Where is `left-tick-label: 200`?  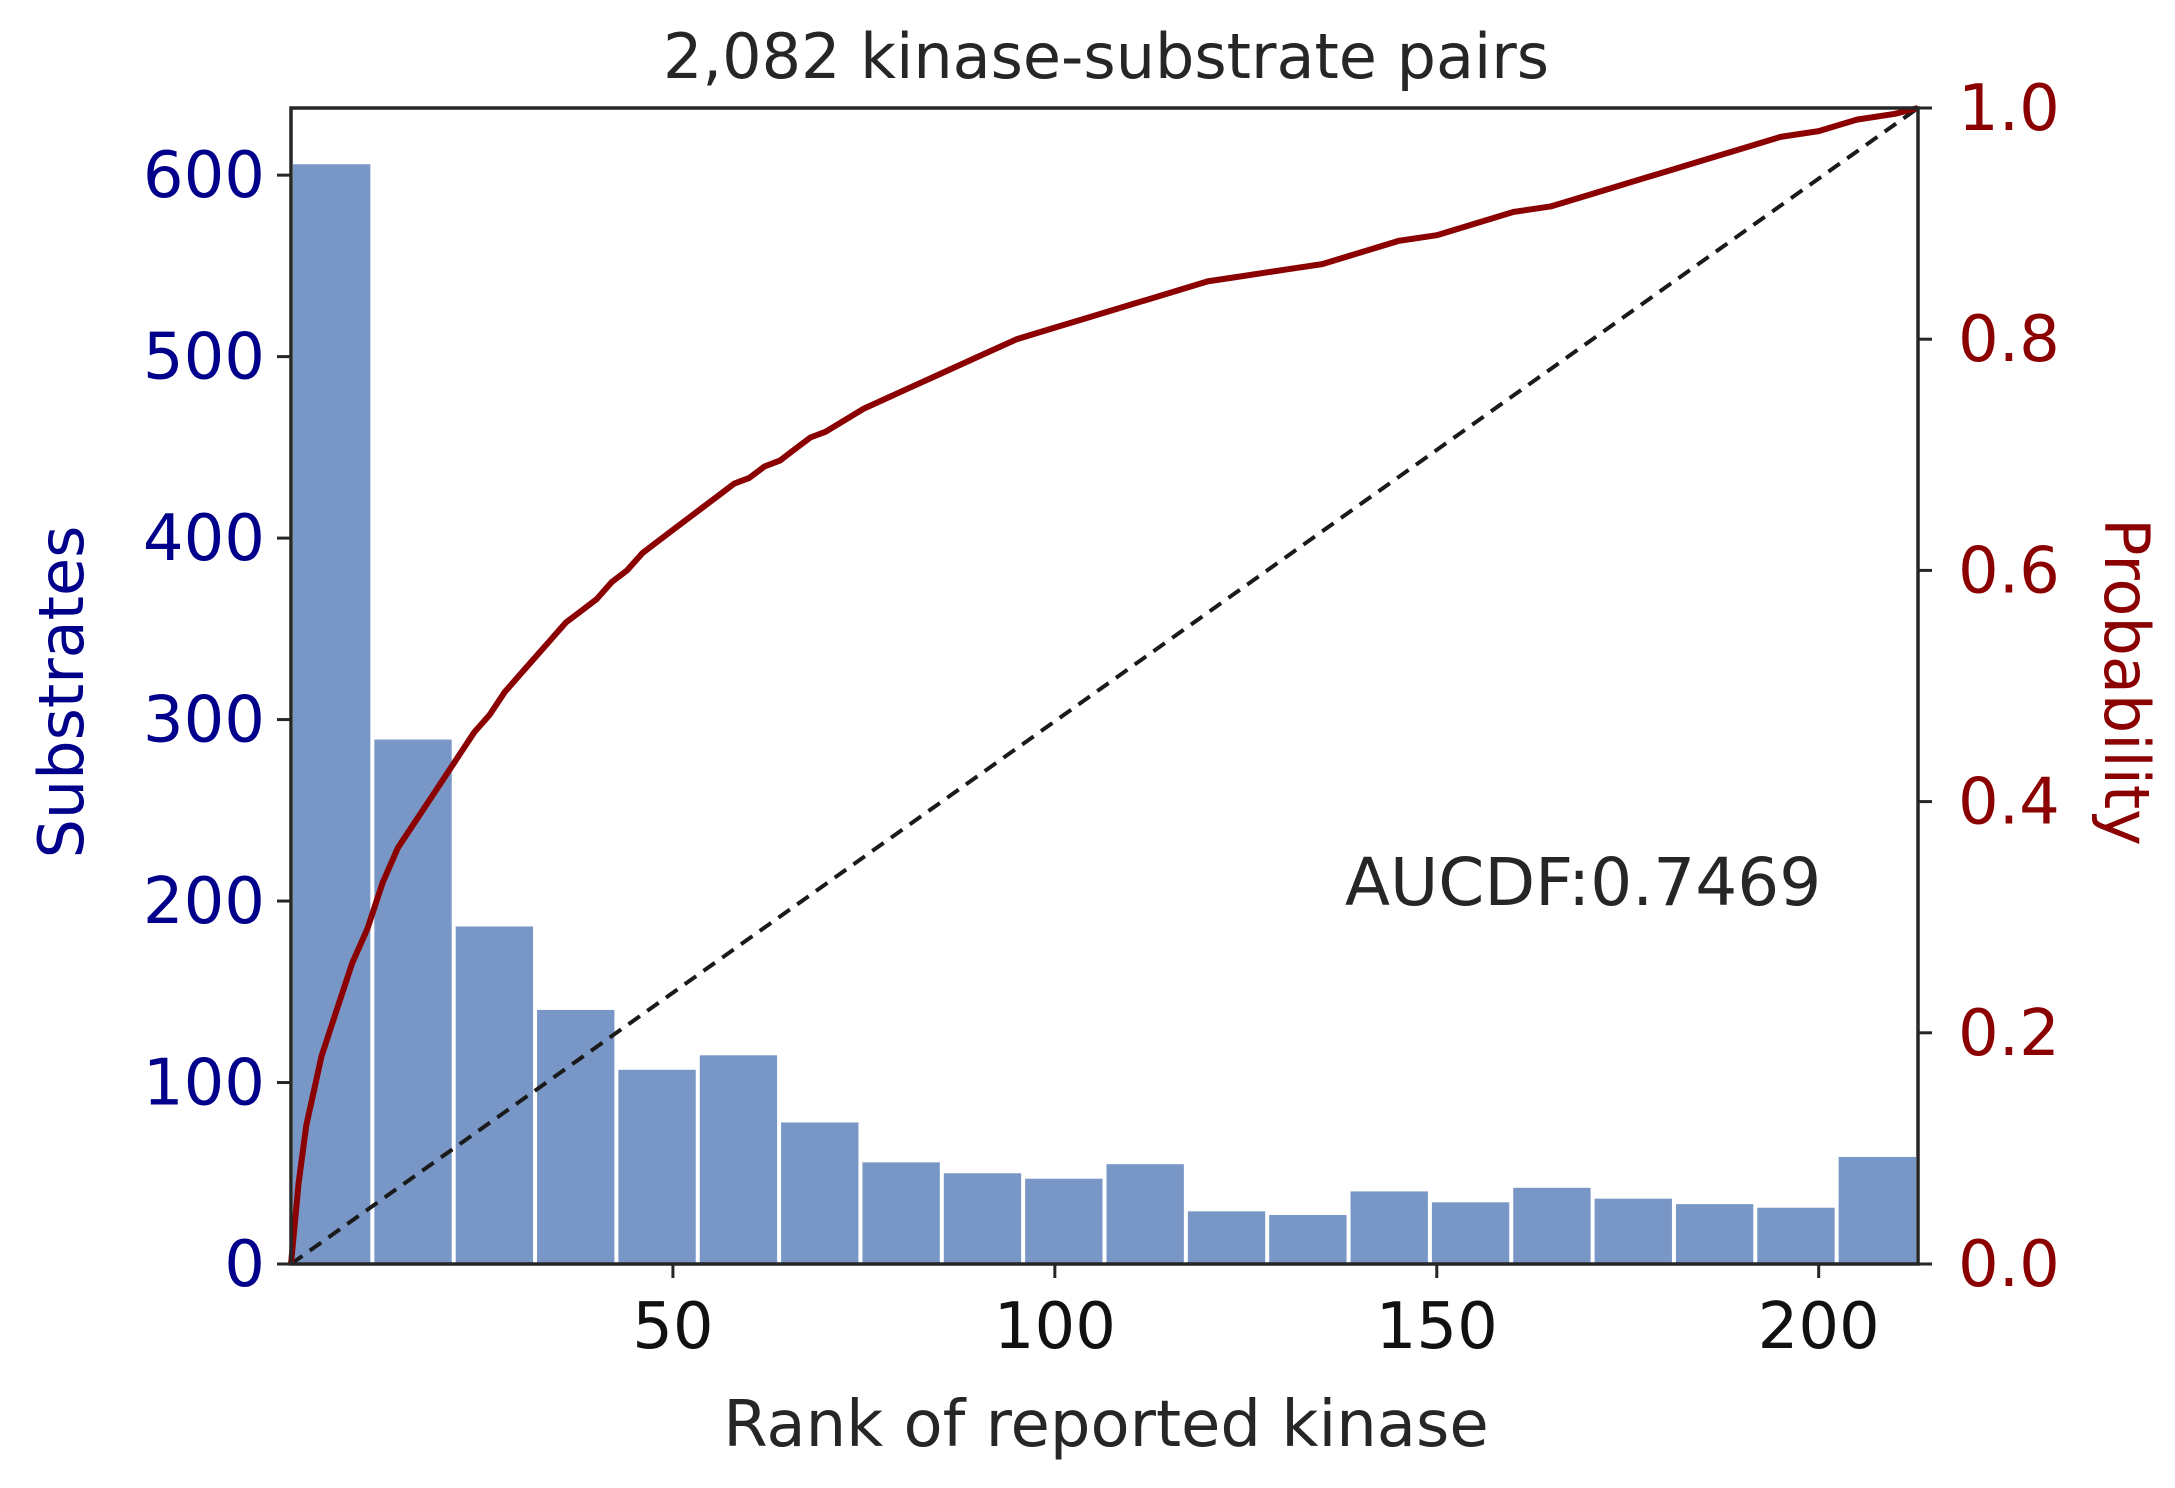 left-tick-label: 200 is located at coordinates (204, 902).